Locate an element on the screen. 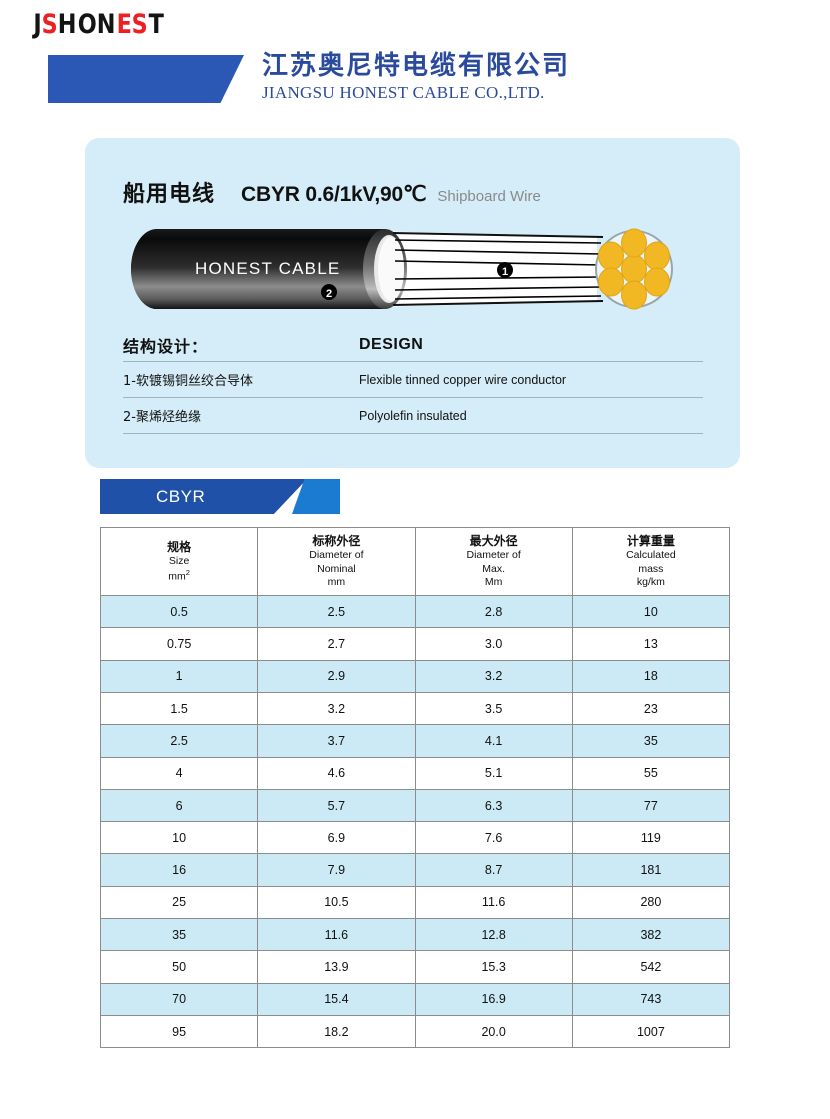 This screenshot has width=830, height=1119. col-header-en-line: mm2 is located at coordinates (179, 575).